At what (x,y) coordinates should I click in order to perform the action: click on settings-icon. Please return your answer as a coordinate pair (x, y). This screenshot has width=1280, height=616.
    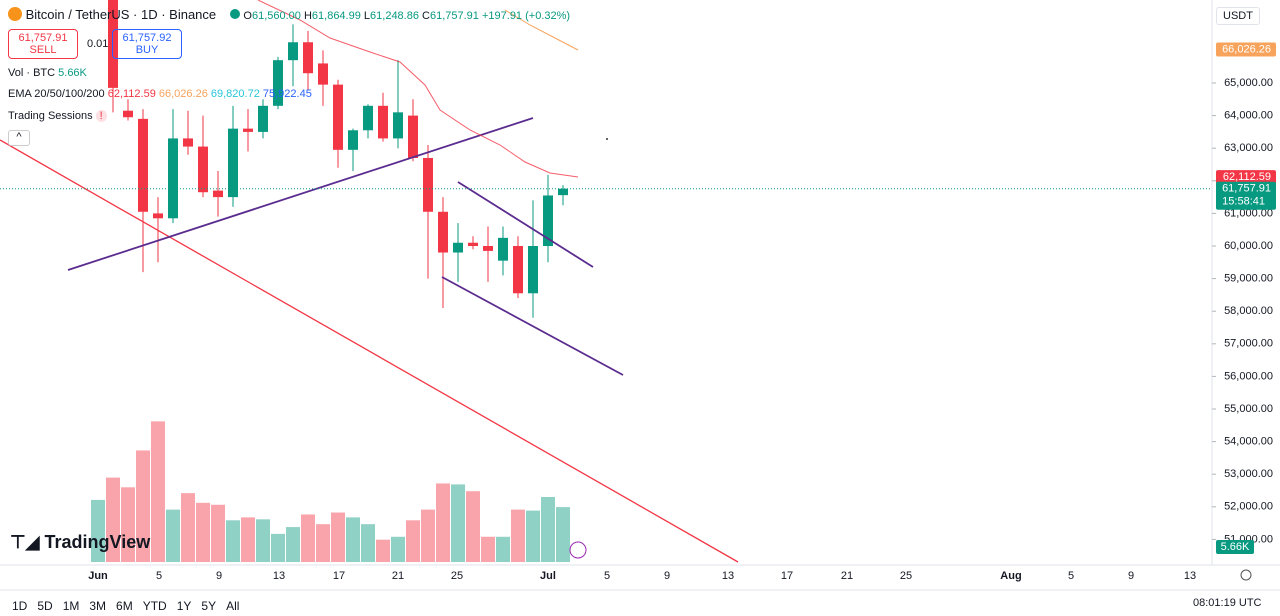
    Looking at the image, I should click on (1246, 575).